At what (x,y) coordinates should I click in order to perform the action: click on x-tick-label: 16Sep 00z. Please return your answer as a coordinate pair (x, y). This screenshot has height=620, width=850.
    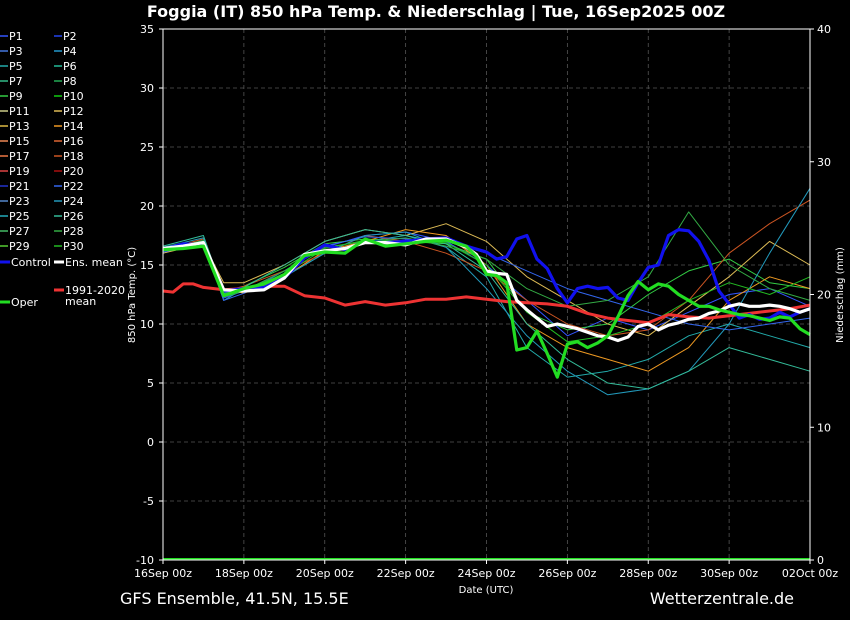
    Looking at the image, I should click on (163, 573).